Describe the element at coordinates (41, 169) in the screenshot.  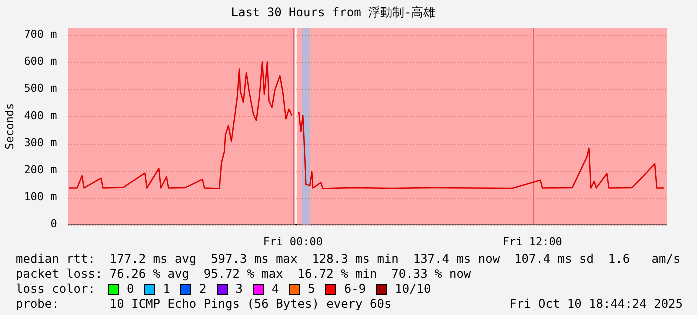
I see `y-tick-label: 200 m` at that location.